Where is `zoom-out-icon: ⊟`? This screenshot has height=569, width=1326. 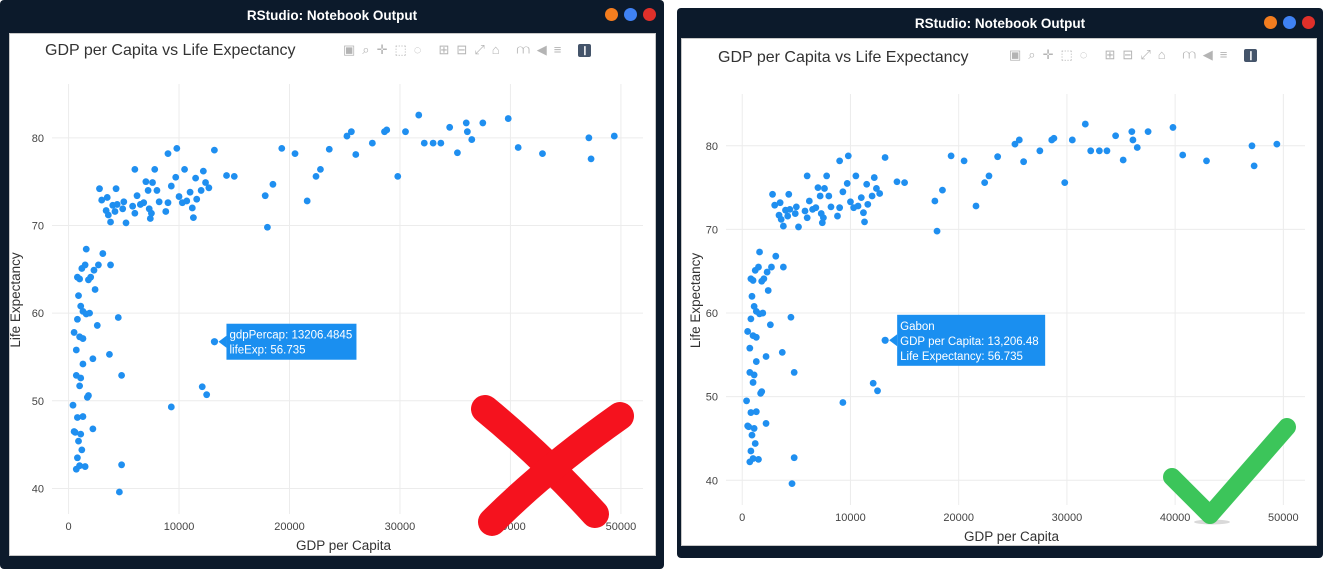 zoom-out-icon: ⊟ is located at coordinates (1128, 54).